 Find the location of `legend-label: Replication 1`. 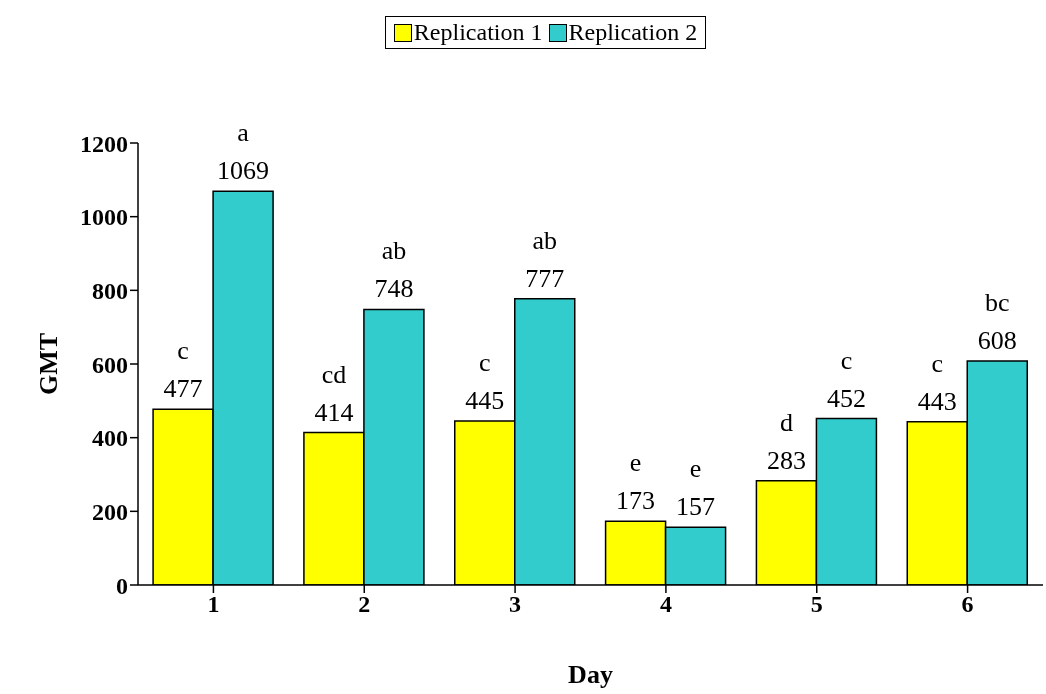

legend-label: Replication 1 is located at coordinates (477, 32).